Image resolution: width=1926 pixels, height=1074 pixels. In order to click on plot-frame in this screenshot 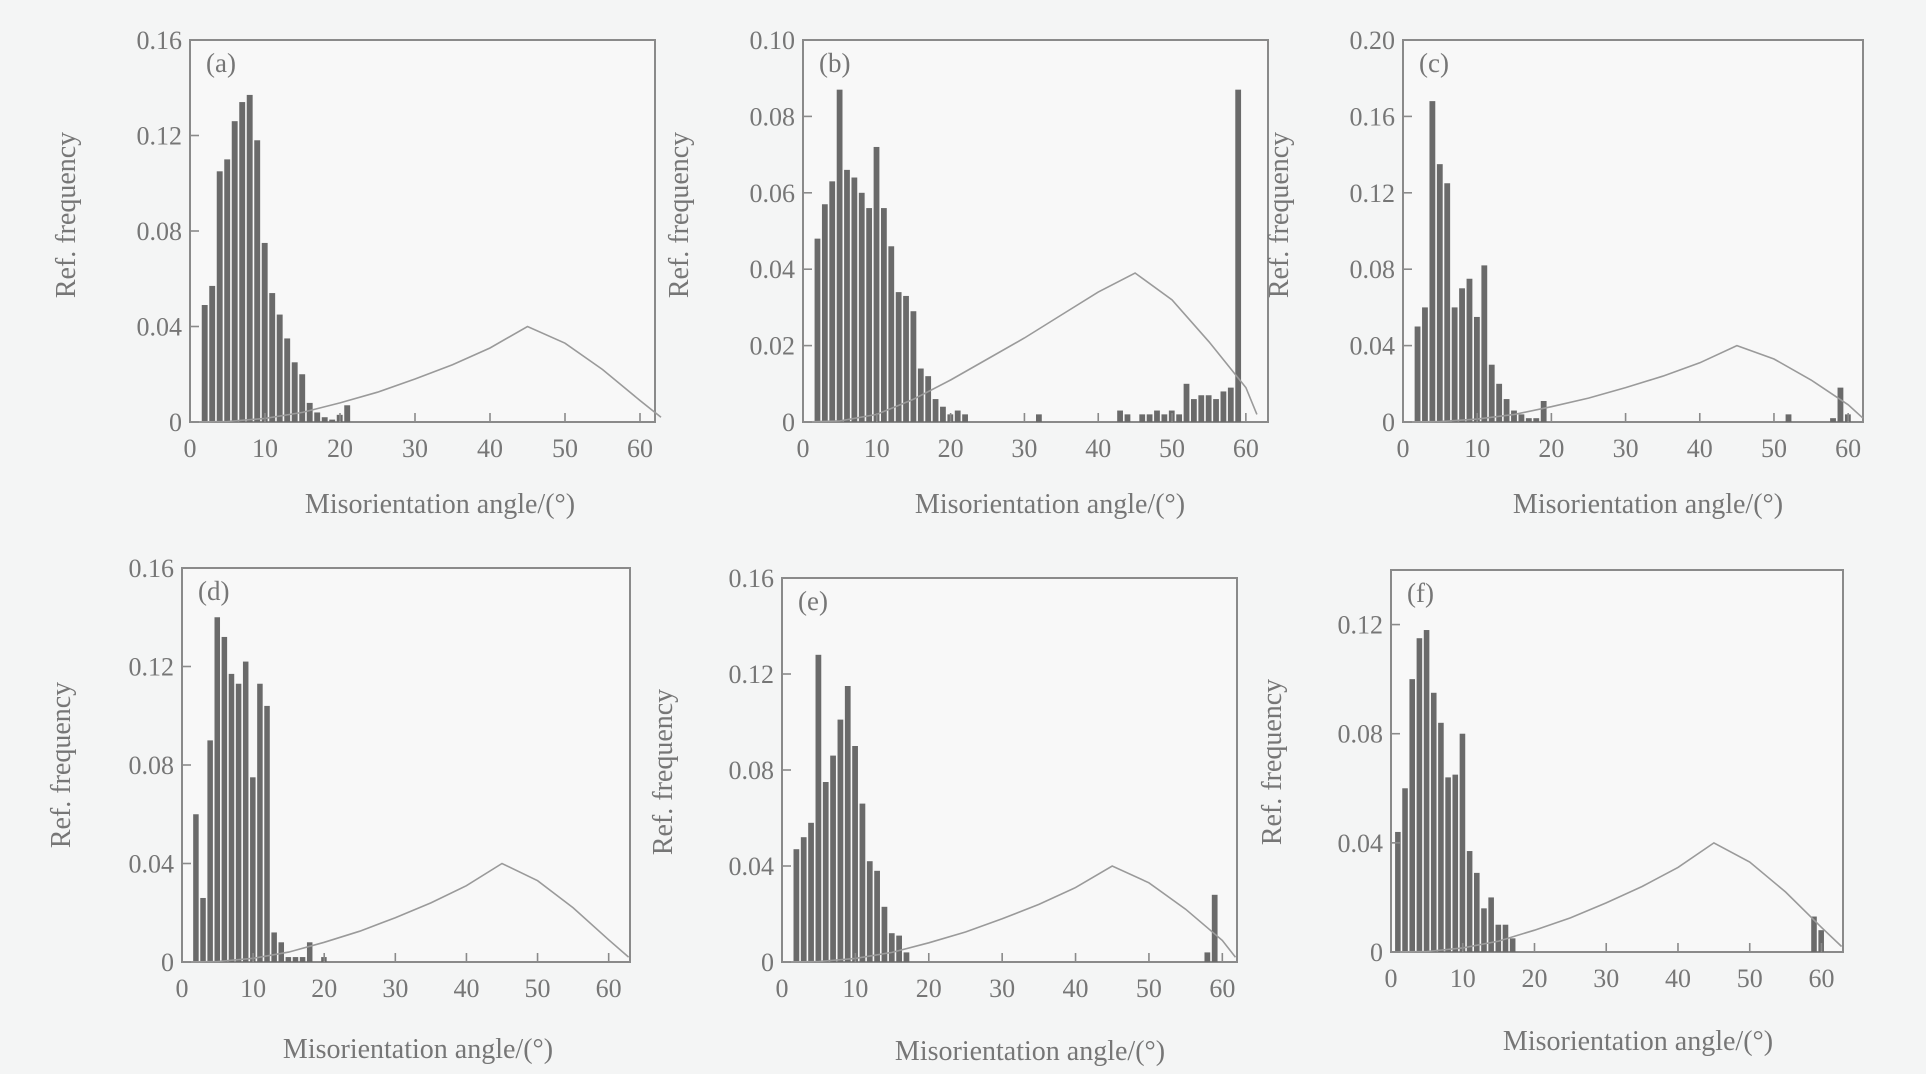, I will do `click(1035, 231)`.